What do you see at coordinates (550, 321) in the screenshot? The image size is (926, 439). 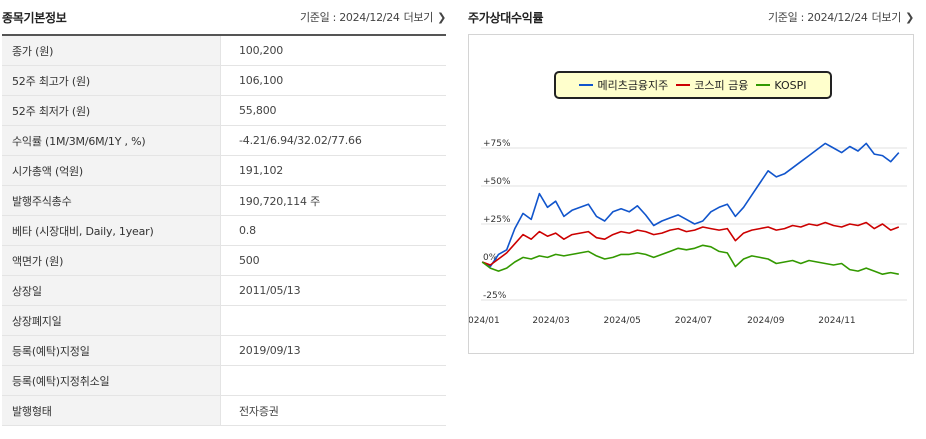 I see `x-tick-label: 2024/03` at bounding box center [550, 321].